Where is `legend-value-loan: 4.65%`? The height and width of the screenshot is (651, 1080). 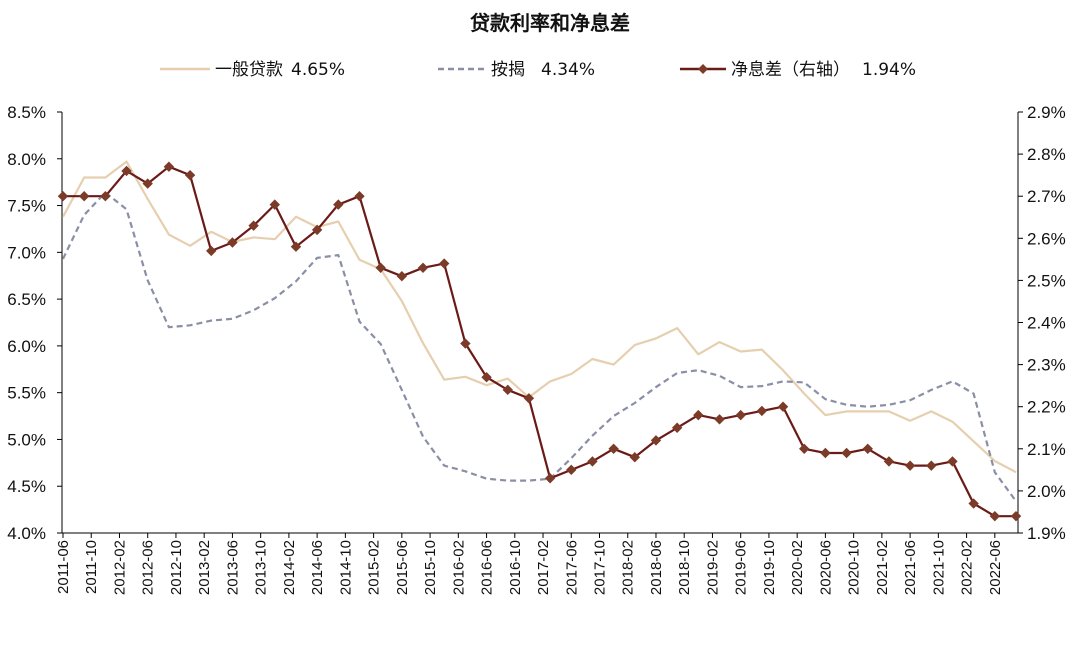
legend-value-loan: 4.65% is located at coordinates (318, 70).